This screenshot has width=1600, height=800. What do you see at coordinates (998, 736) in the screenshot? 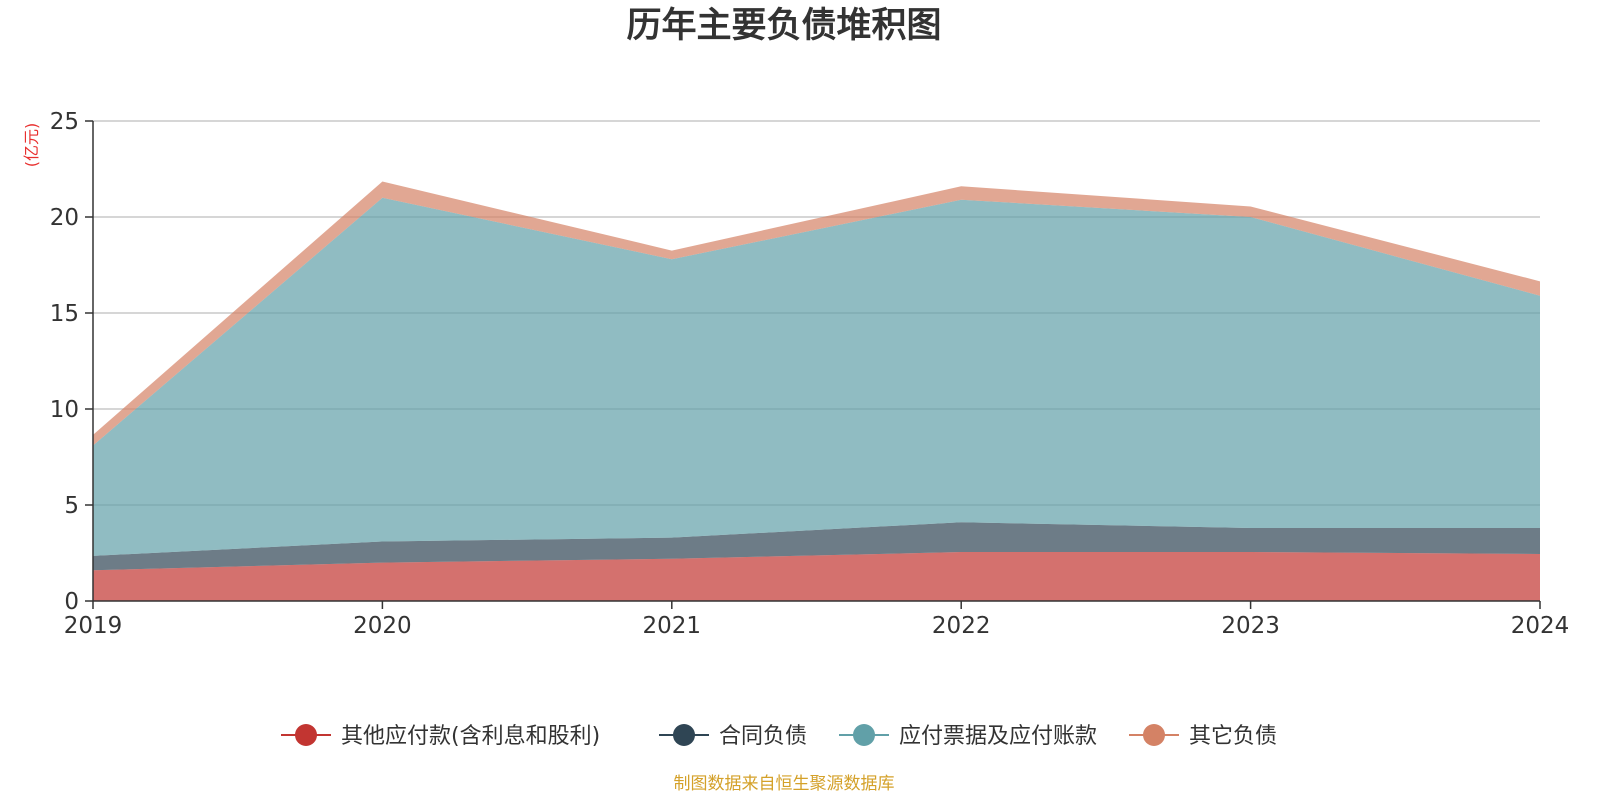
I see `legend-label: 应付票据及应付账款` at bounding box center [998, 736].